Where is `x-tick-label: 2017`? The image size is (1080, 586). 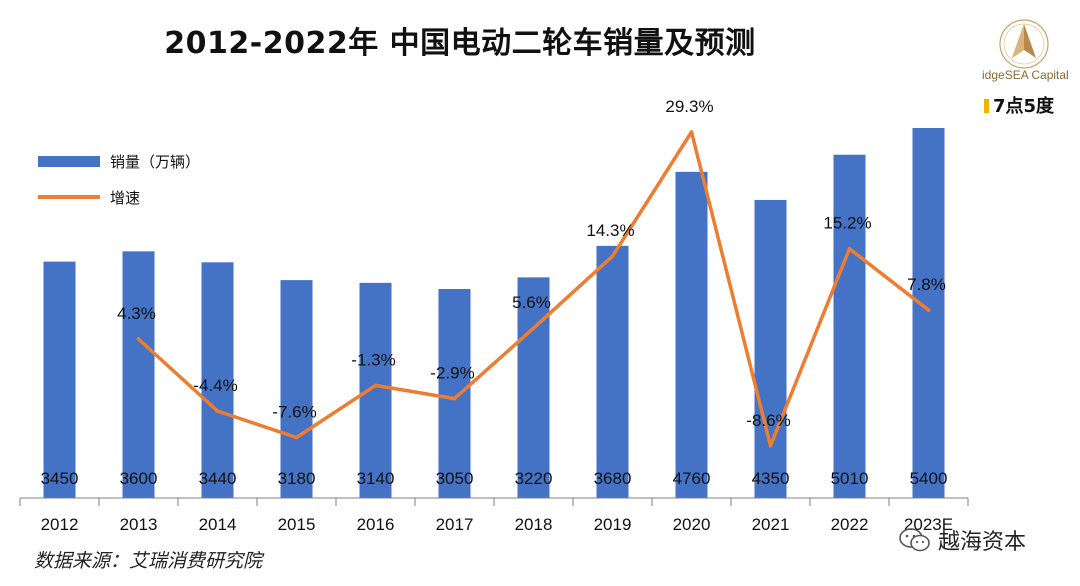
x-tick-label: 2017 is located at coordinates (455, 524).